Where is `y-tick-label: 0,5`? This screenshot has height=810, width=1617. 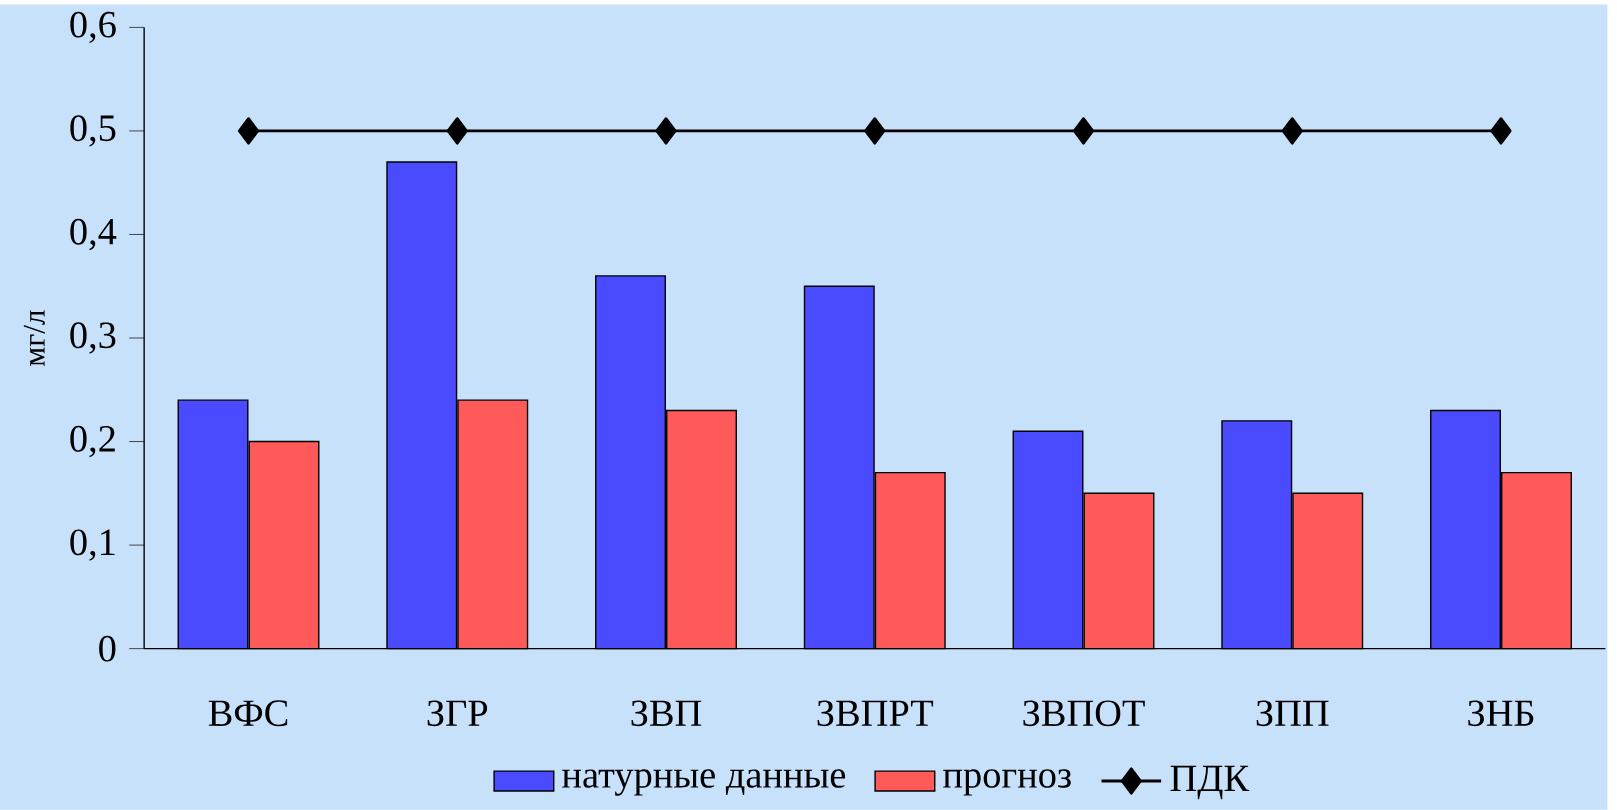 y-tick-label: 0,5 is located at coordinates (93, 131).